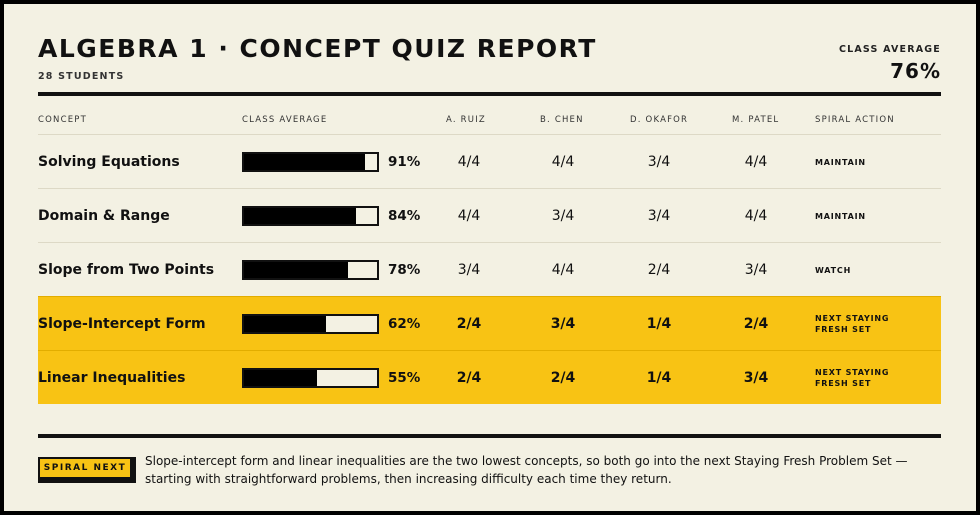 The image size is (980, 515). Describe the element at coordinates (126, 270) in the screenshot. I see `concept-name: Slope from Two Points` at that location.